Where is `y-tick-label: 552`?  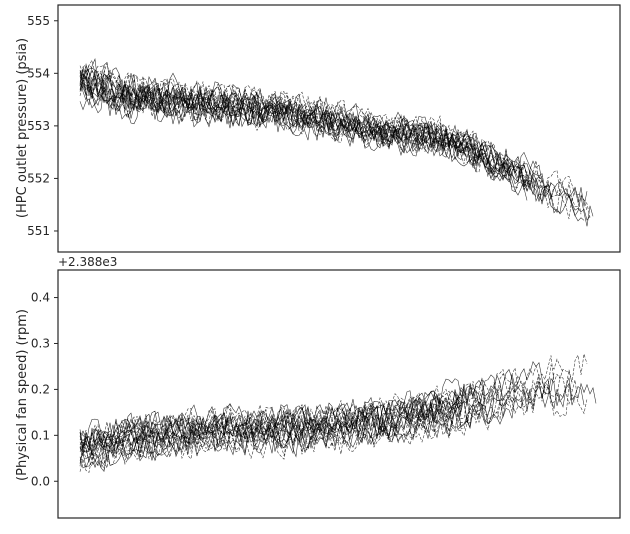
y-tick-label: 552 is located at coordinates (38, 178).